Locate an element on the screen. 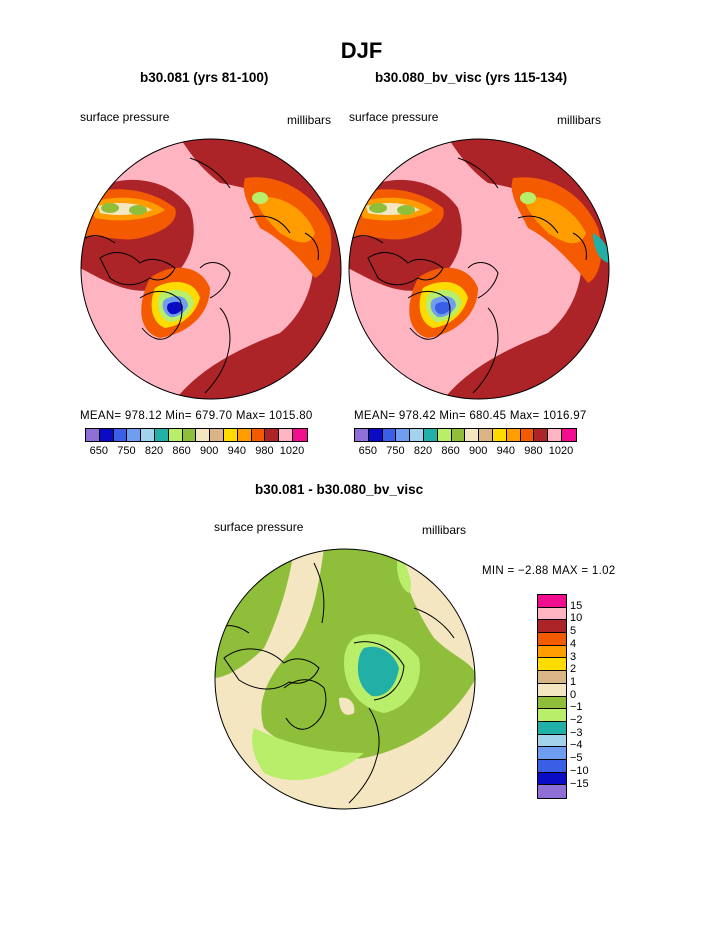 Image resolution: width=723 pixels, height=935 pixels. diff-units-label: millibars is located at coordinates (444, 530).